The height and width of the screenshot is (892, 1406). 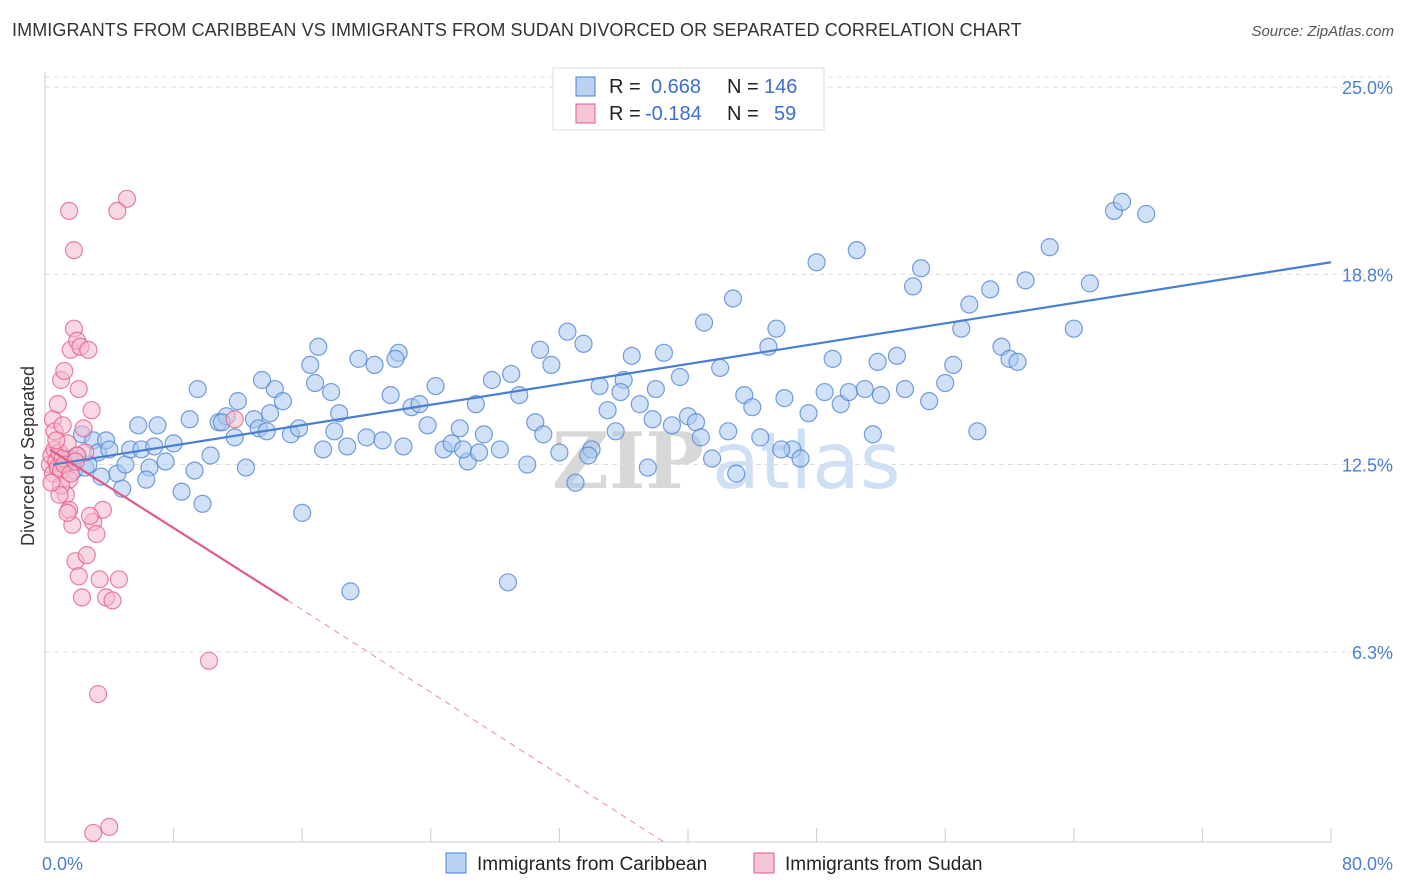 I want to click on legend: R = 0.668 N = 146 R = -0.184 N = 59, so click(x=688, y=99).